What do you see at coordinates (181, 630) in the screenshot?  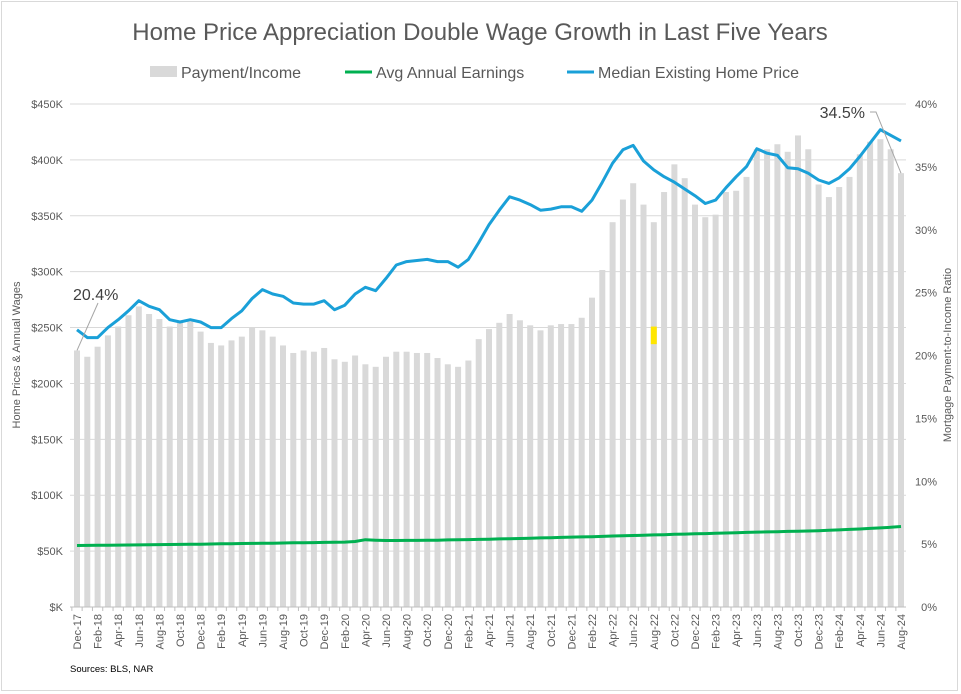 I see `x-tick-label: Oct-18` at bounding box center [181, 630].